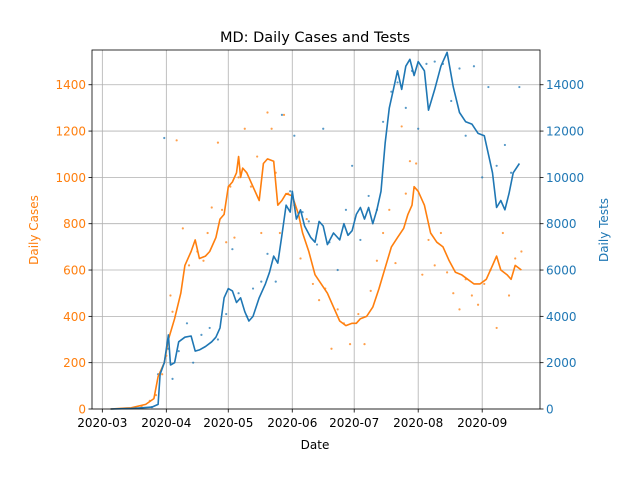  I want to click on x-tick-label: 2020-03, so click(102, 423).